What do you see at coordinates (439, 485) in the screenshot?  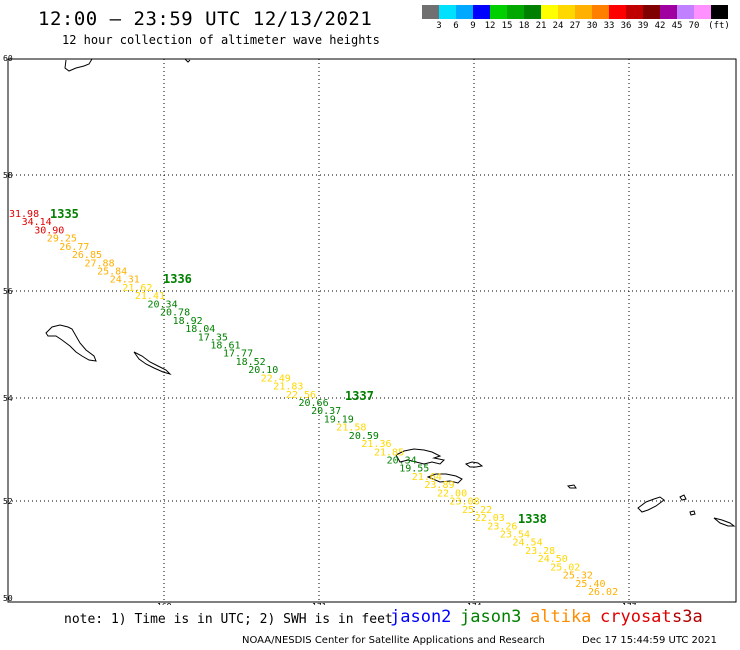 I see `wave-height-label: 23.89` at bounding box center [439, 485].